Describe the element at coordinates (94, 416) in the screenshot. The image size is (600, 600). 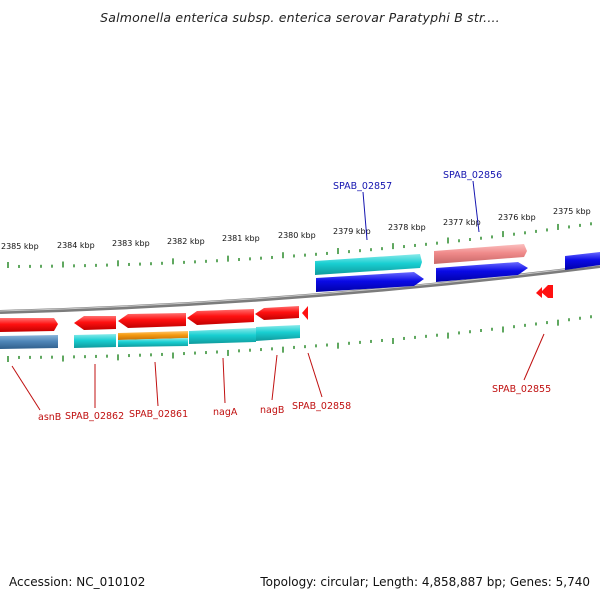
I see `gene-label: SPAB_02862` at that location.